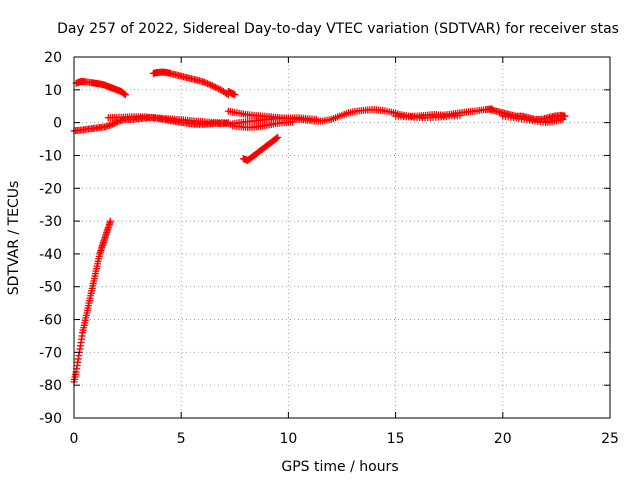  I want to click on x-tick-label: 20, so click(503, 439).